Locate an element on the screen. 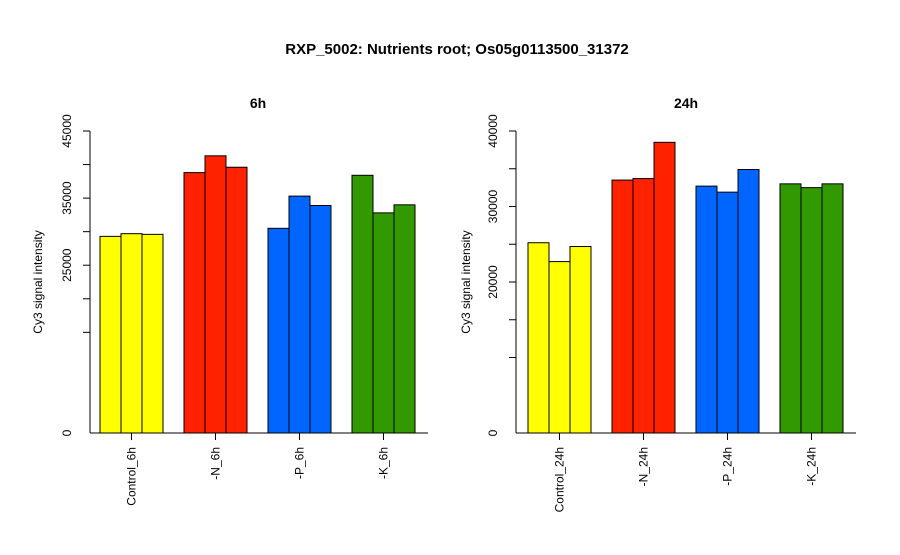 The image size is (900, 555). panel-title: 24h is located at coordinates (686, 103).